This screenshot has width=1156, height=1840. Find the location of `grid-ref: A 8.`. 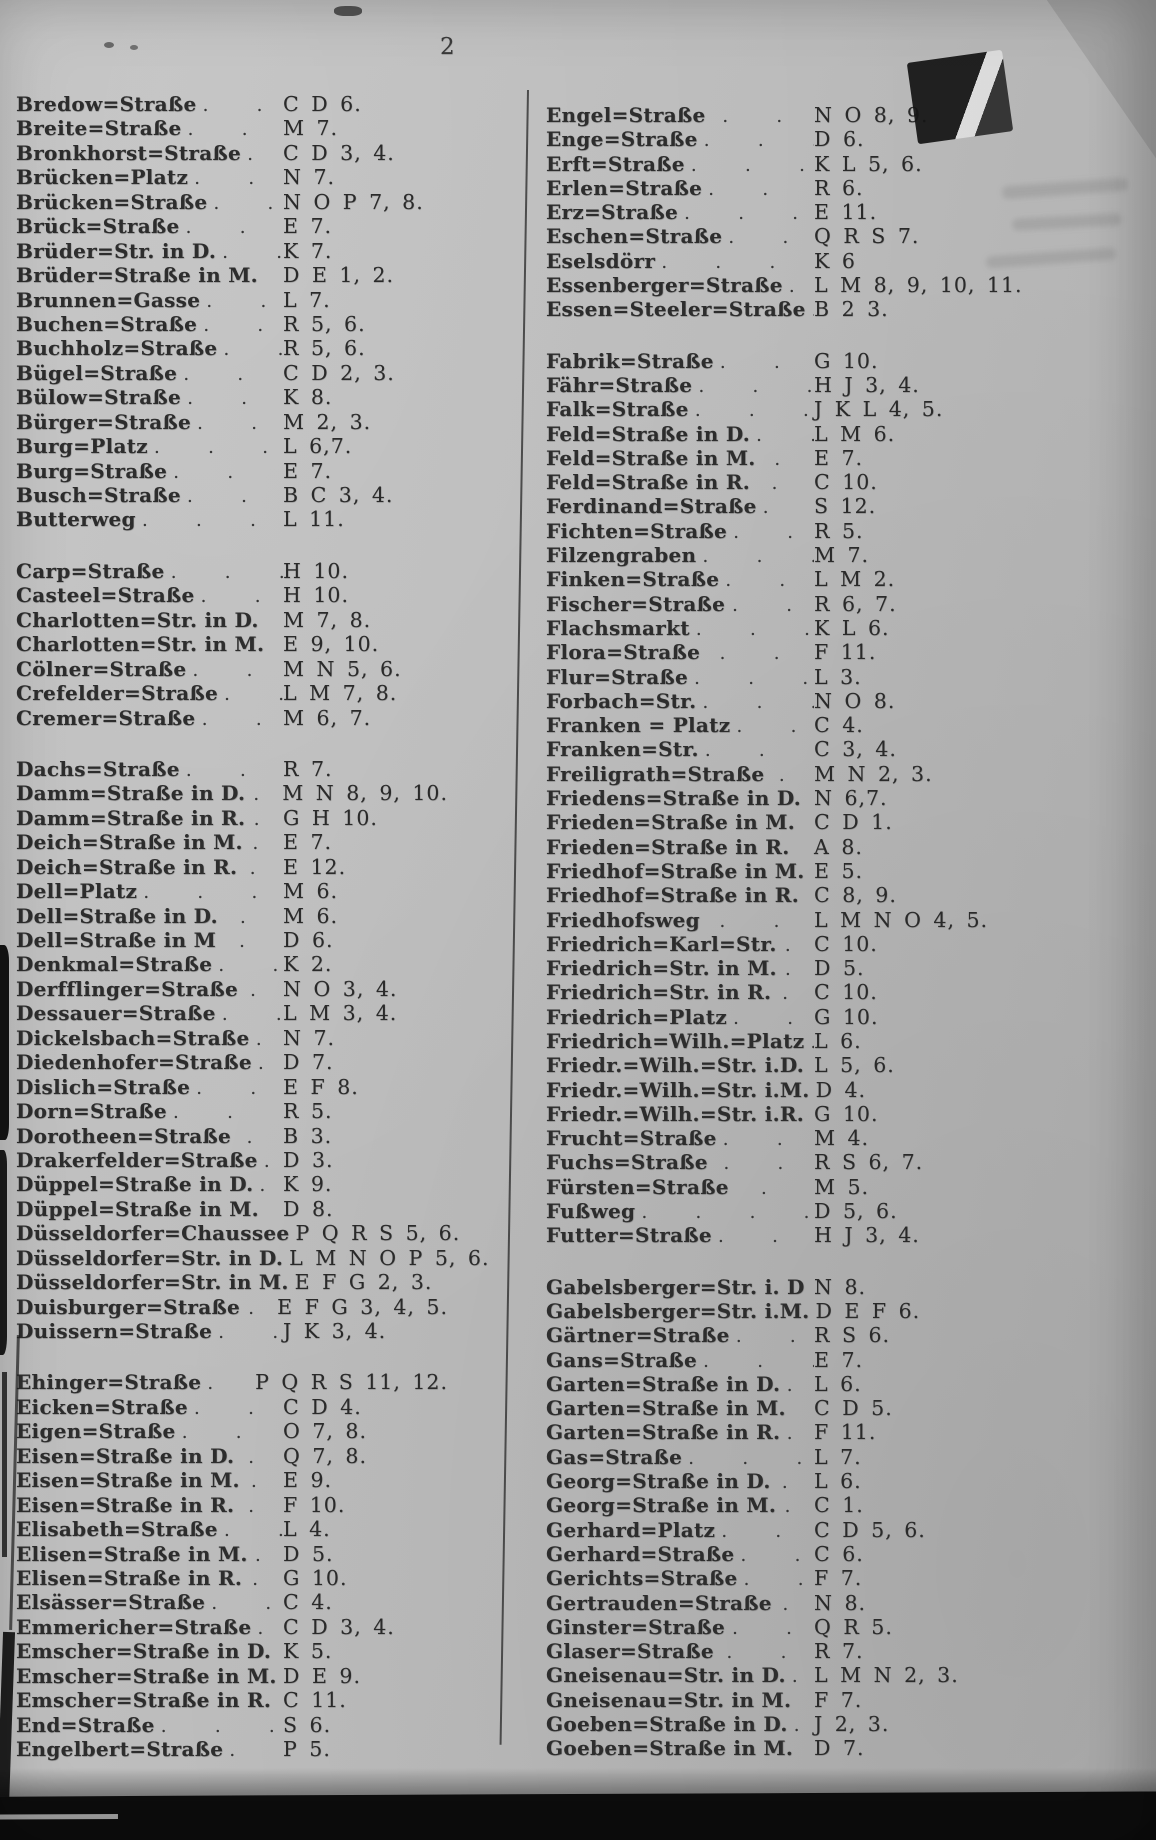

grid-ref: A 8. is located at coordinates (838, 846).